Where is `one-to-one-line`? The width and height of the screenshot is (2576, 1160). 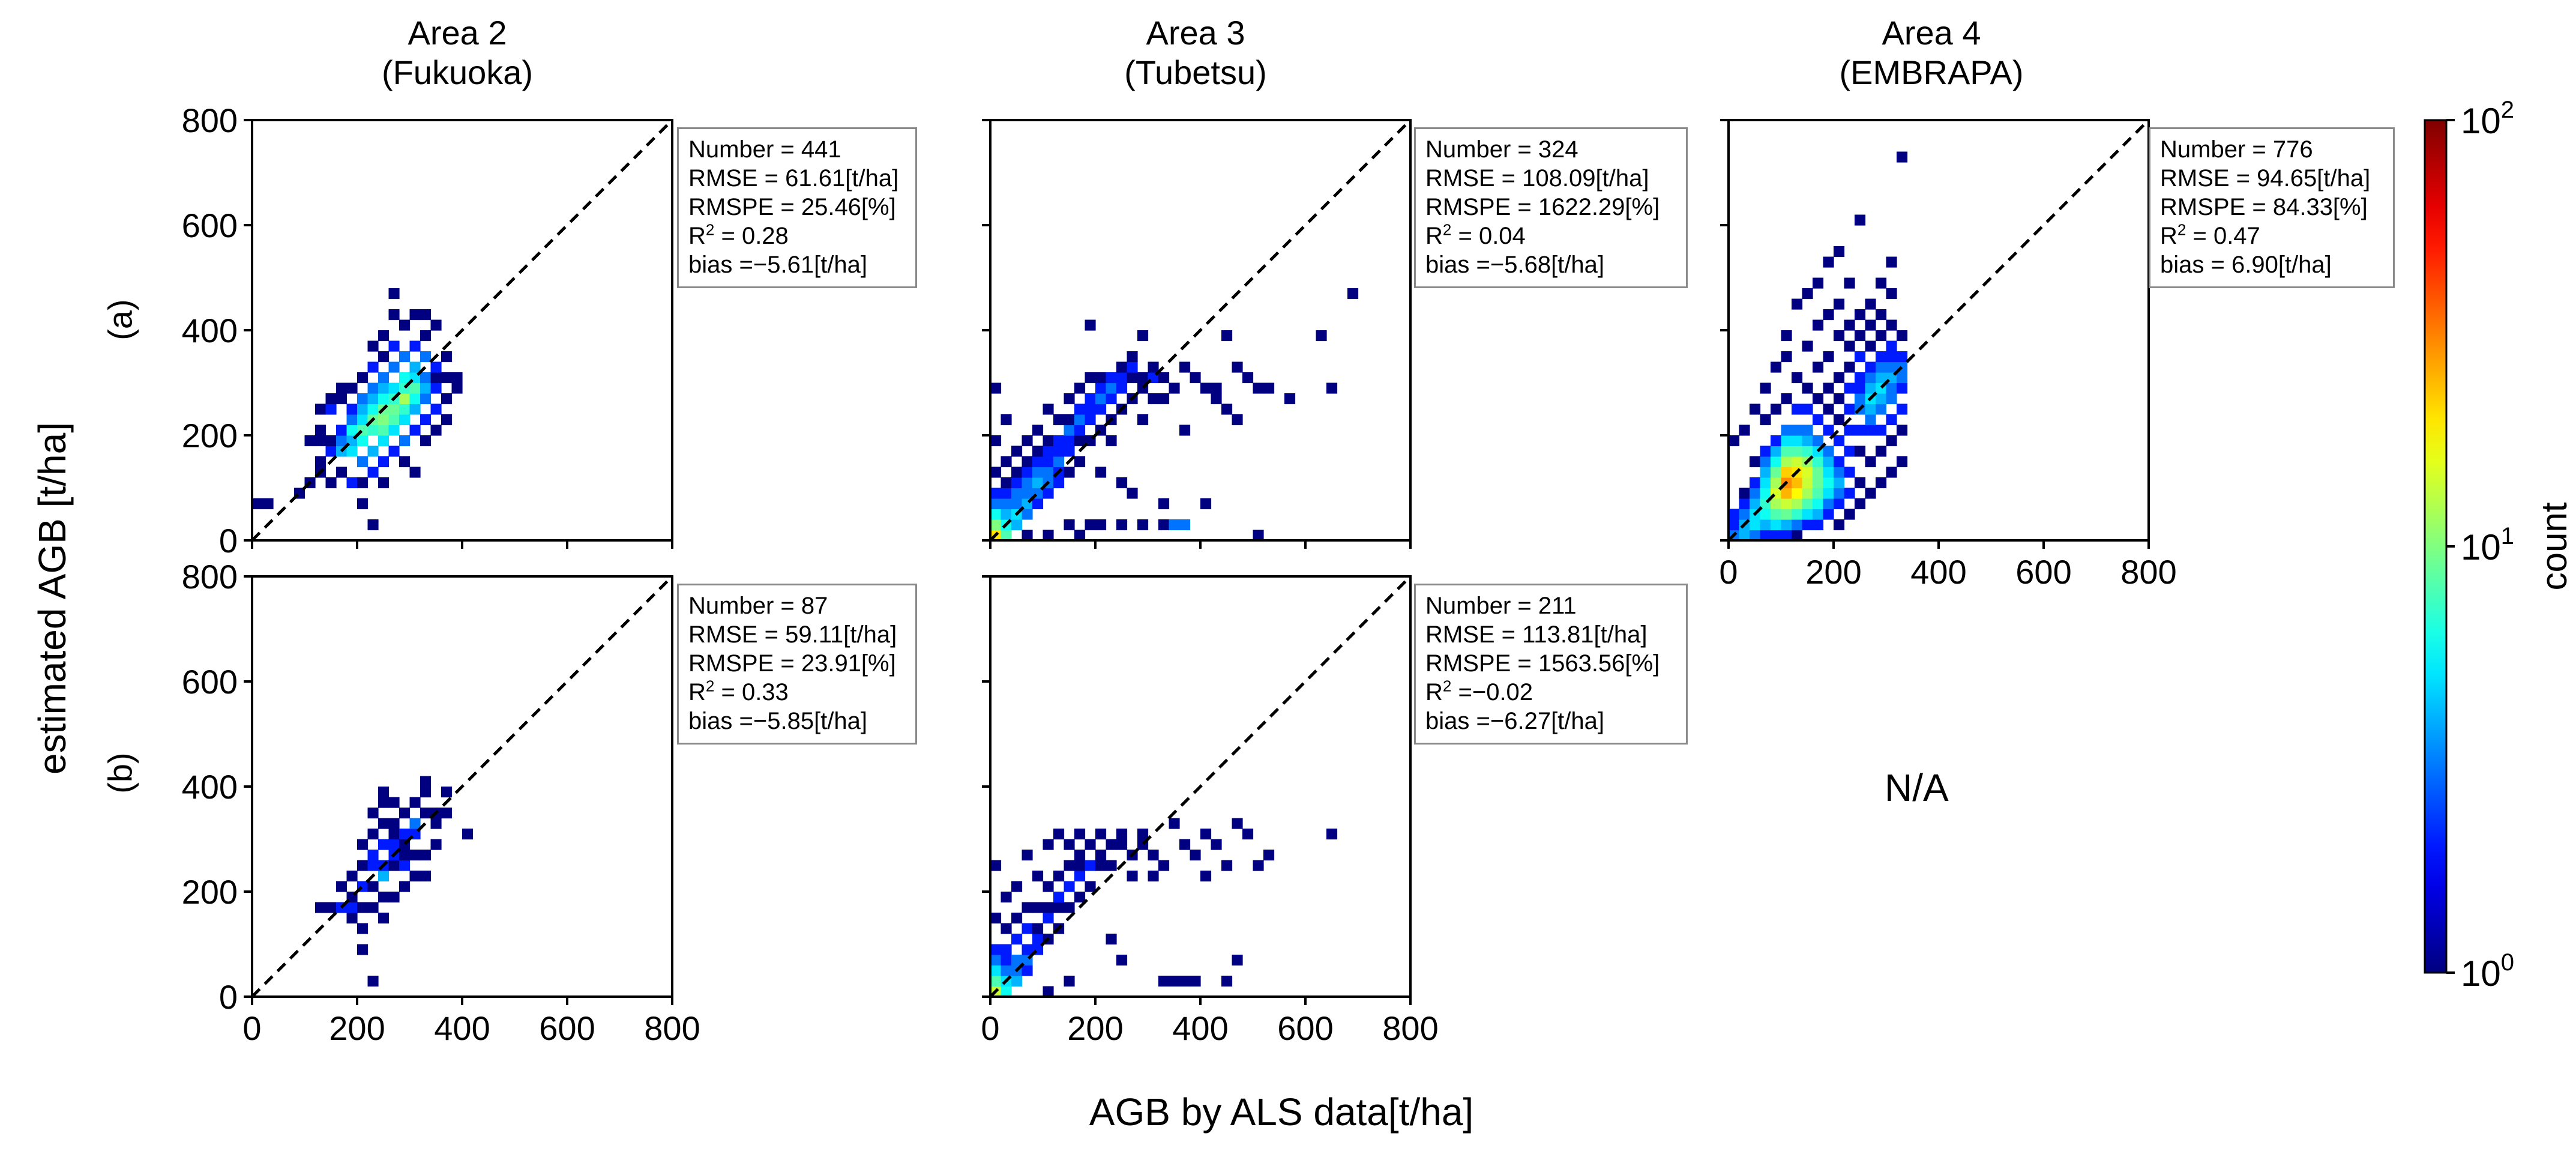
one-to-one-line is located at coordinates (1200, 330).